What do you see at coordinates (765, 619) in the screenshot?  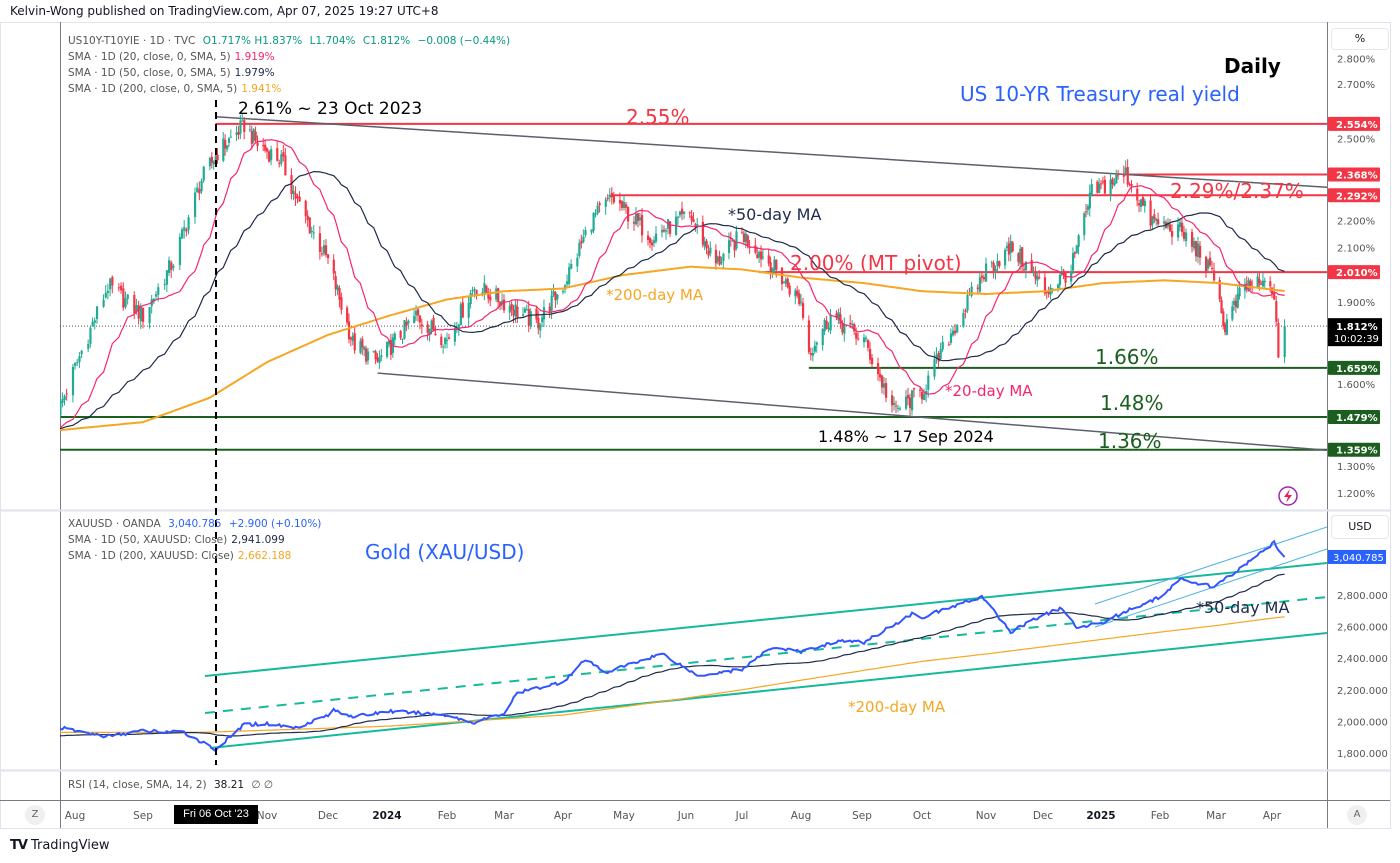 I see `gold-channel-upper` at bounding box center [765, 619].